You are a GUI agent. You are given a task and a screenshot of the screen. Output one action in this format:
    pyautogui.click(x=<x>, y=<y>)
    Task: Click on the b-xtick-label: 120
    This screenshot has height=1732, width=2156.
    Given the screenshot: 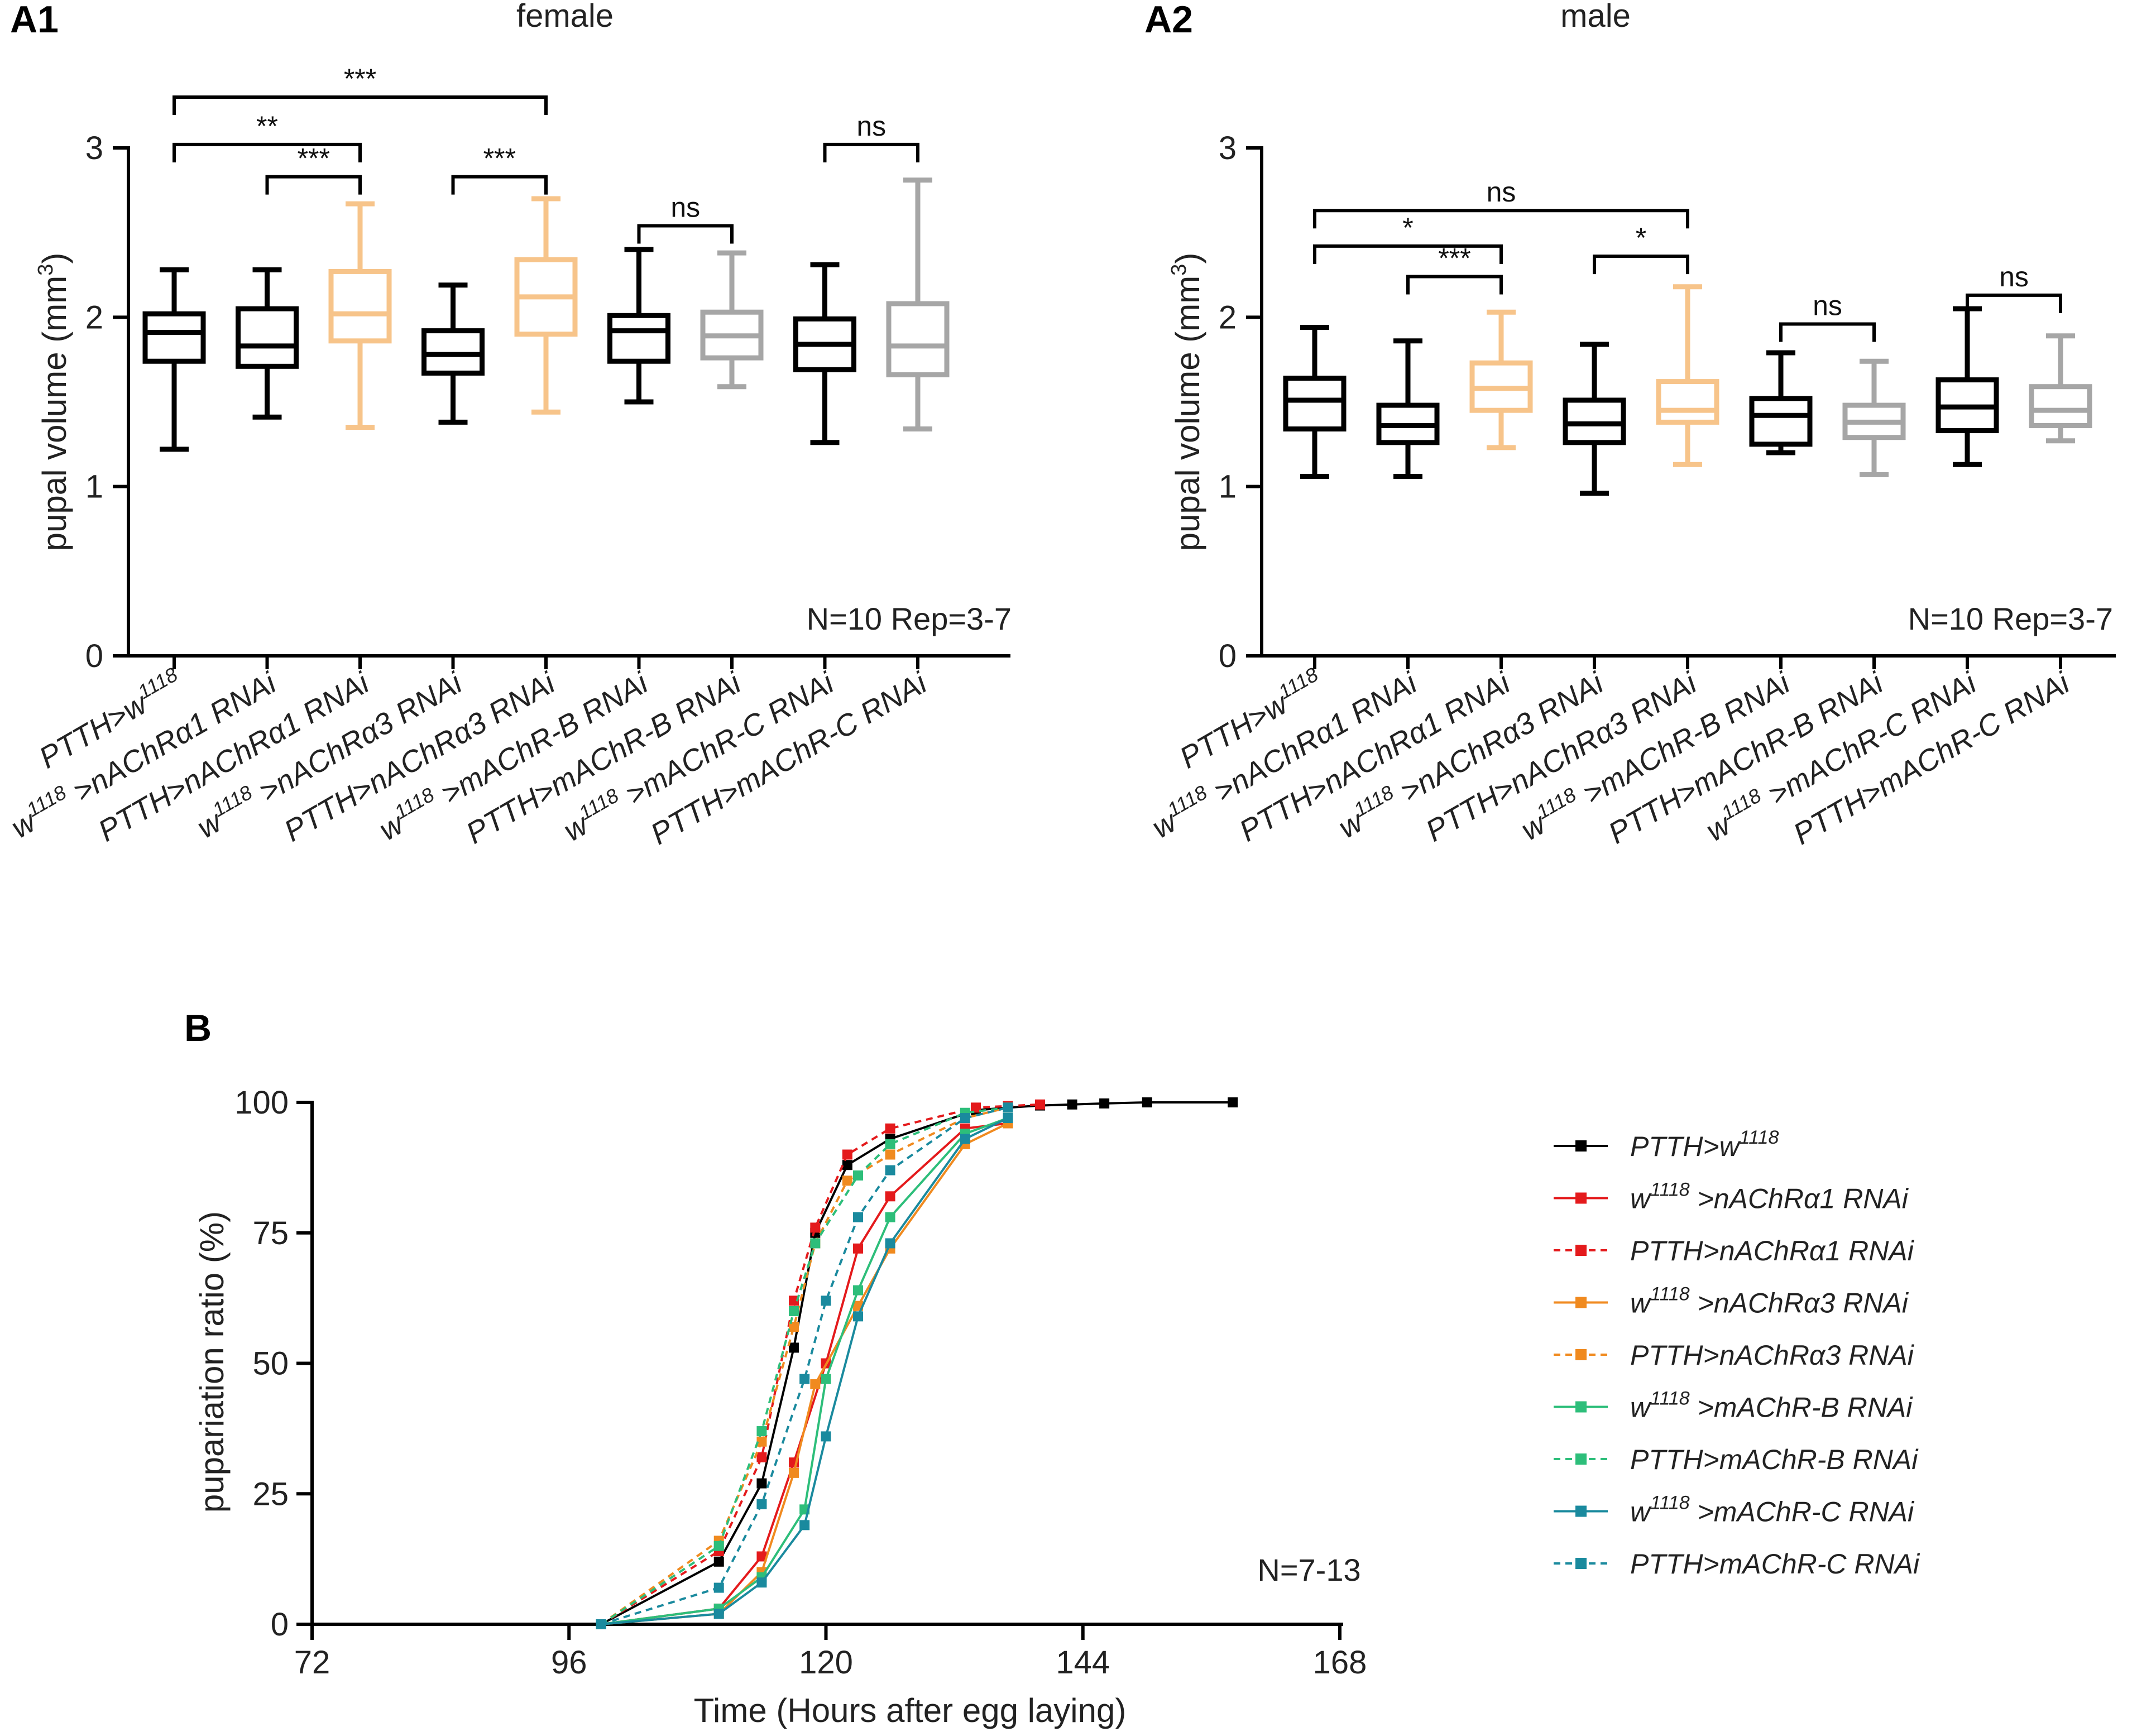 What is the action you would take?
    pyautogui.click(x=826, y=1662)
    